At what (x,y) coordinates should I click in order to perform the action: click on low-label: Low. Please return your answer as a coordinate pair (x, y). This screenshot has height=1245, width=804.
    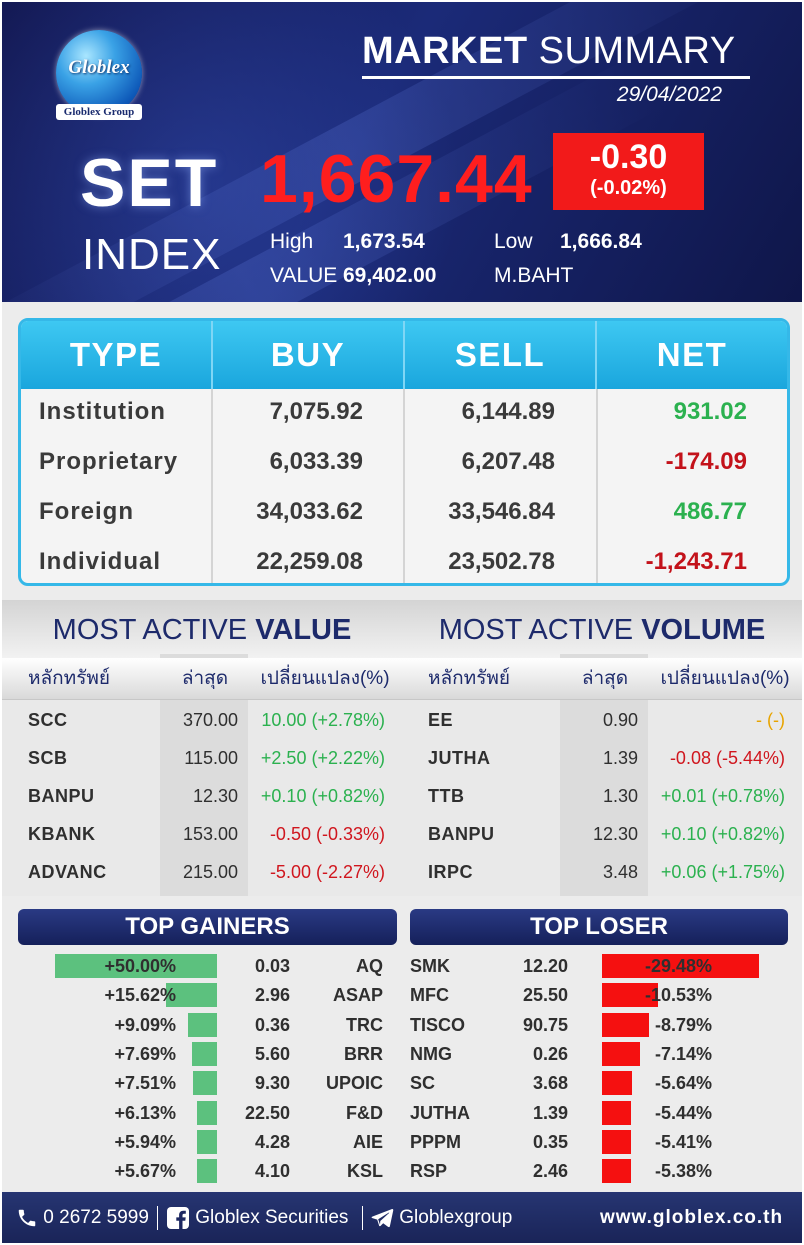
    Looking at the image, I should click on (513, 241).